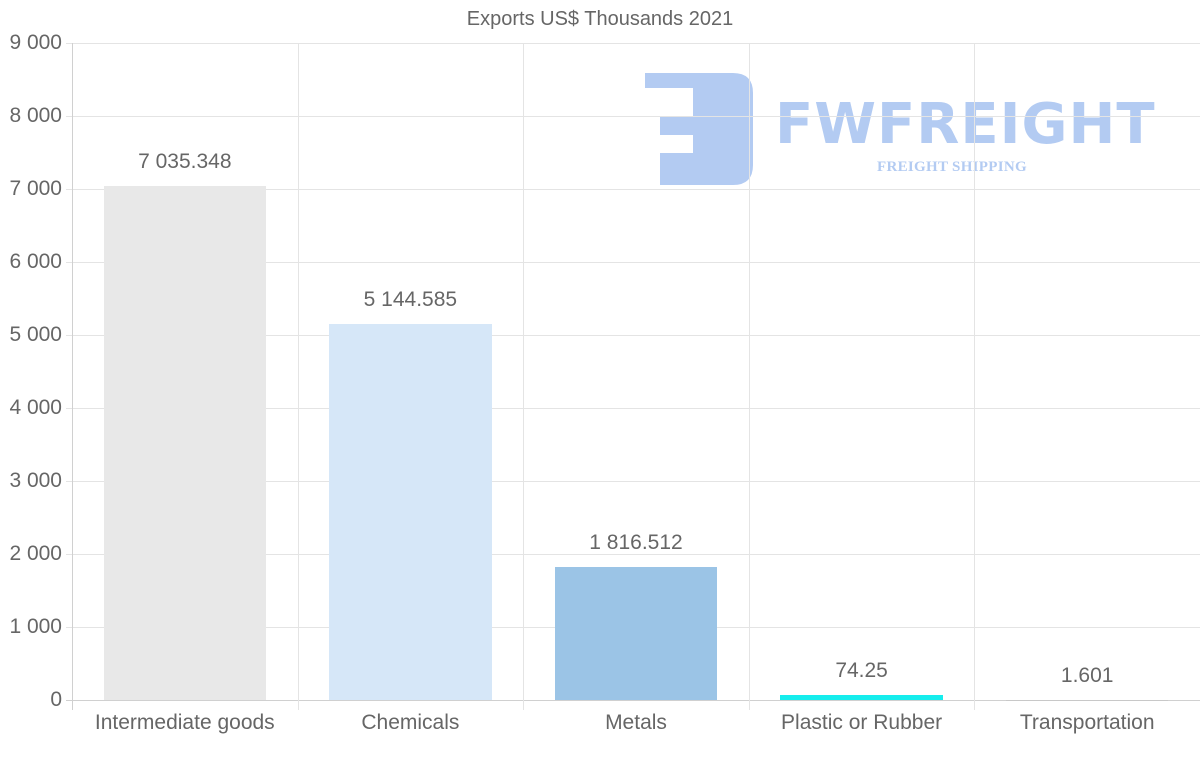 This screenshot has width=1200, height=763. I want to click on y-tick-label: 9 000, so click(35, 42).